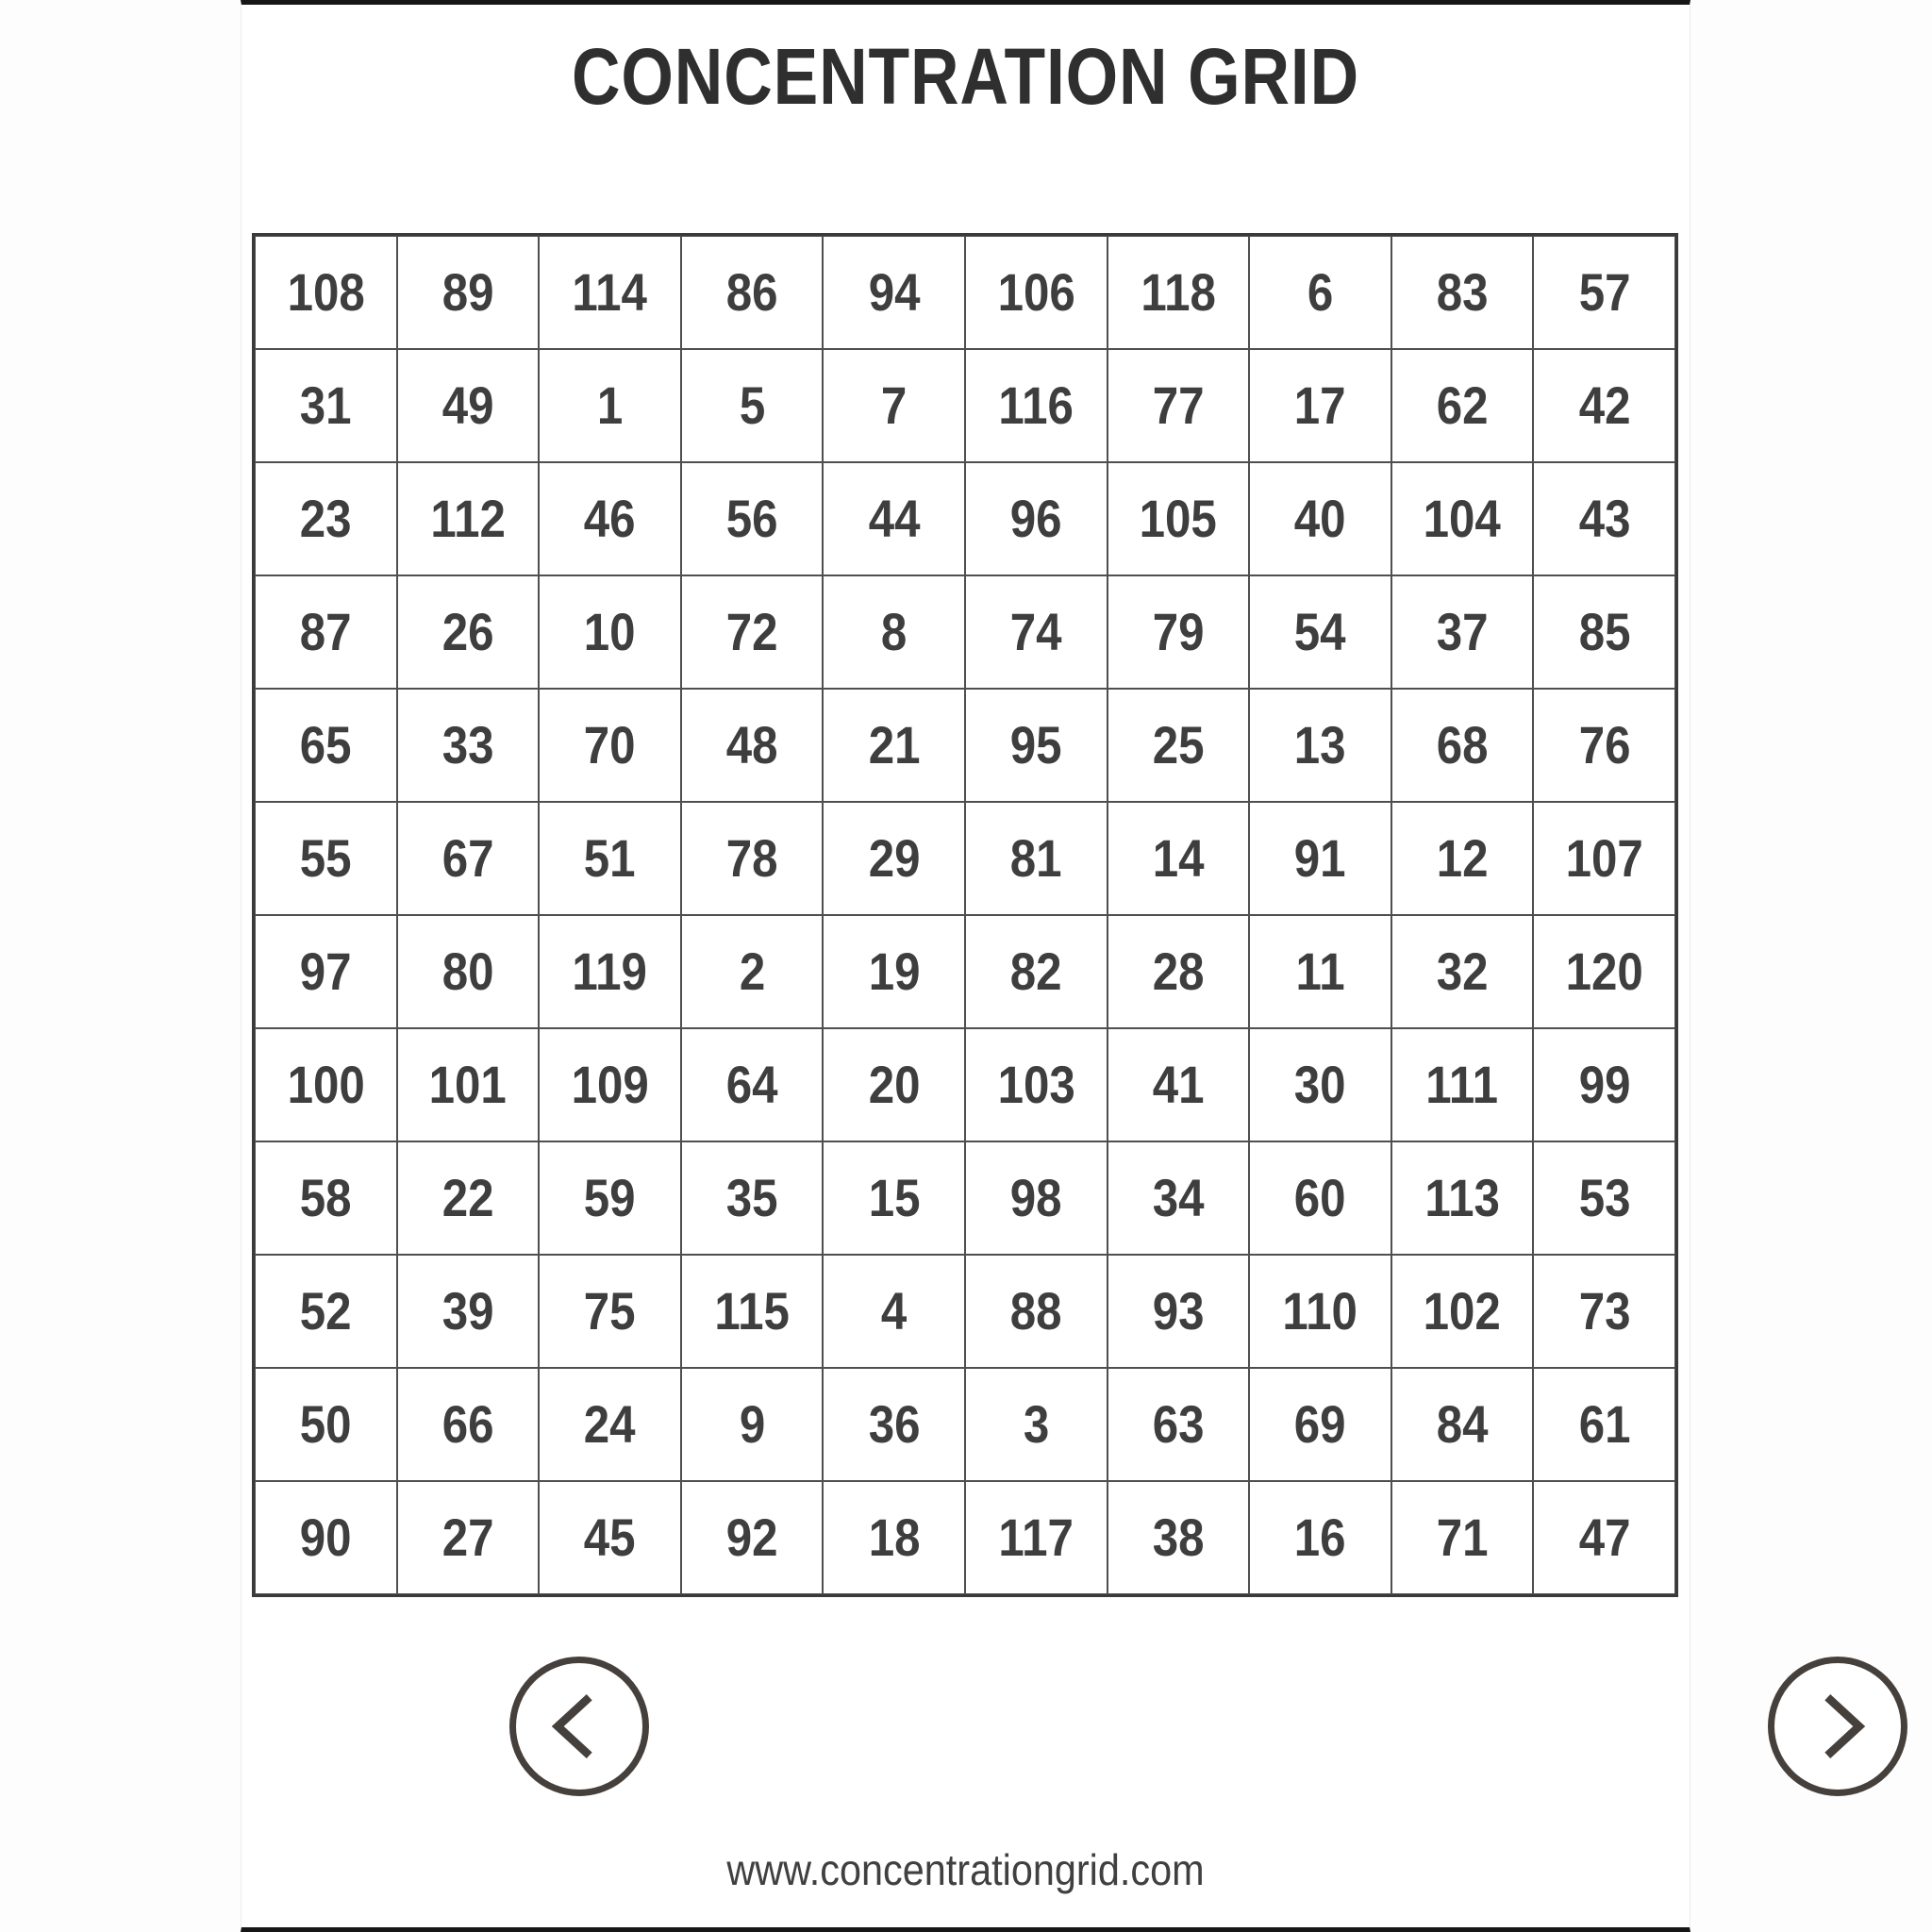 The image size is (1932, 1932). What do you see at coordinates (610, 971) in the screenshot?
I see `grid-cell-119: 119` at bounding box center [610, 971].